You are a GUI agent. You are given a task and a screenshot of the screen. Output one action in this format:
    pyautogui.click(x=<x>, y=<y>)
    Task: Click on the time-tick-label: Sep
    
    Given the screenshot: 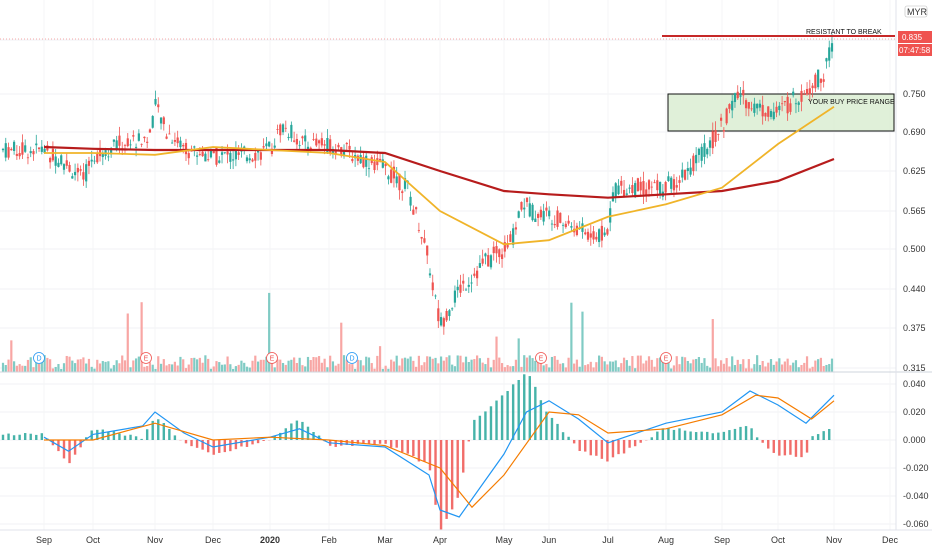 What is the action you would take?
    pyautogui.click(x=44, y=540)
    